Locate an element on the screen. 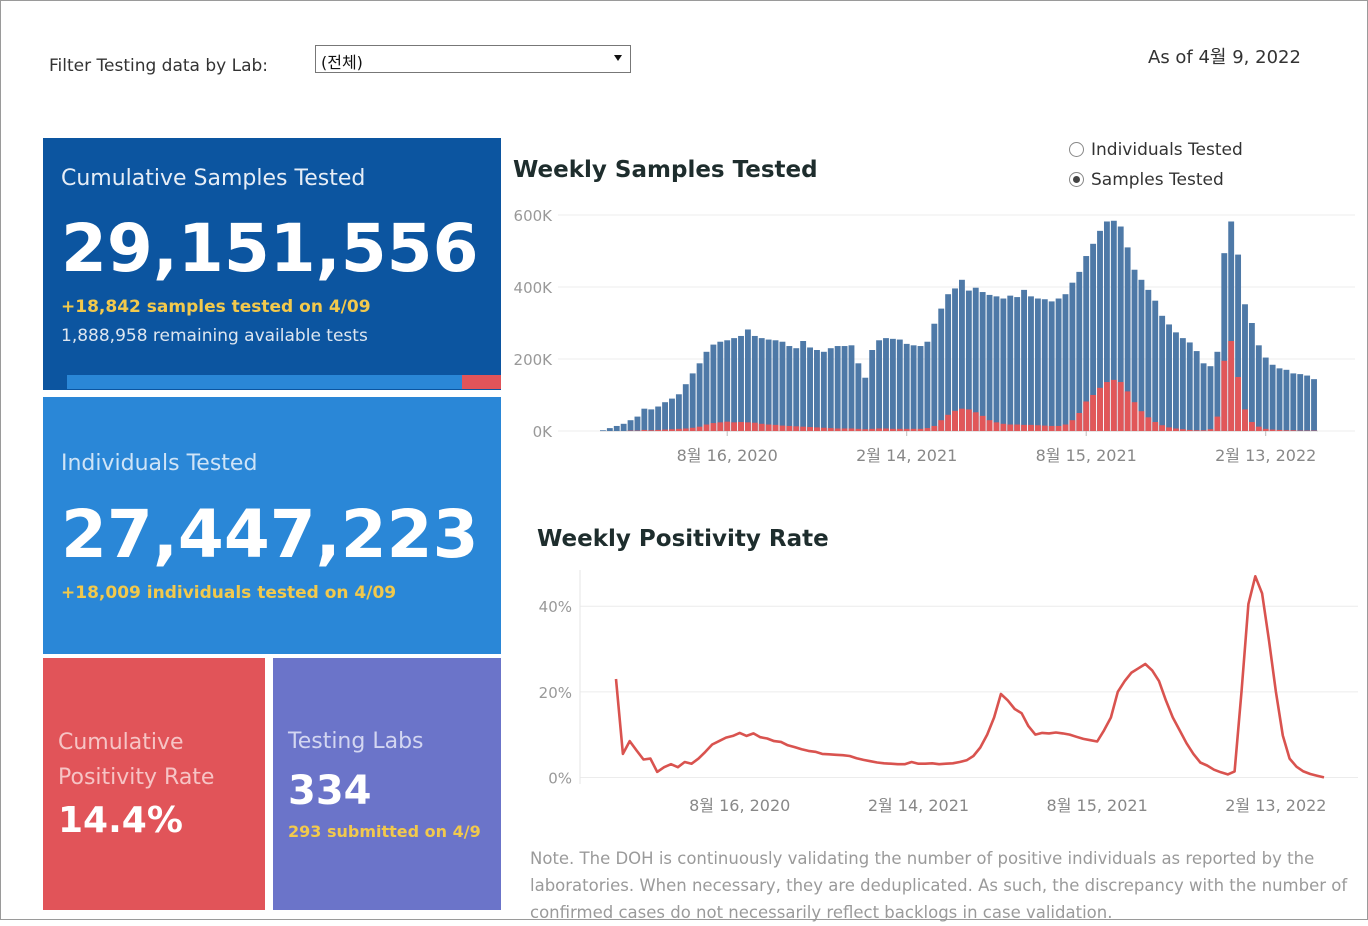 This screenshot has width=1368, height=926. remaining-tests-text: 1,888,958 remaining available tests is located at coordinates (214, 336).